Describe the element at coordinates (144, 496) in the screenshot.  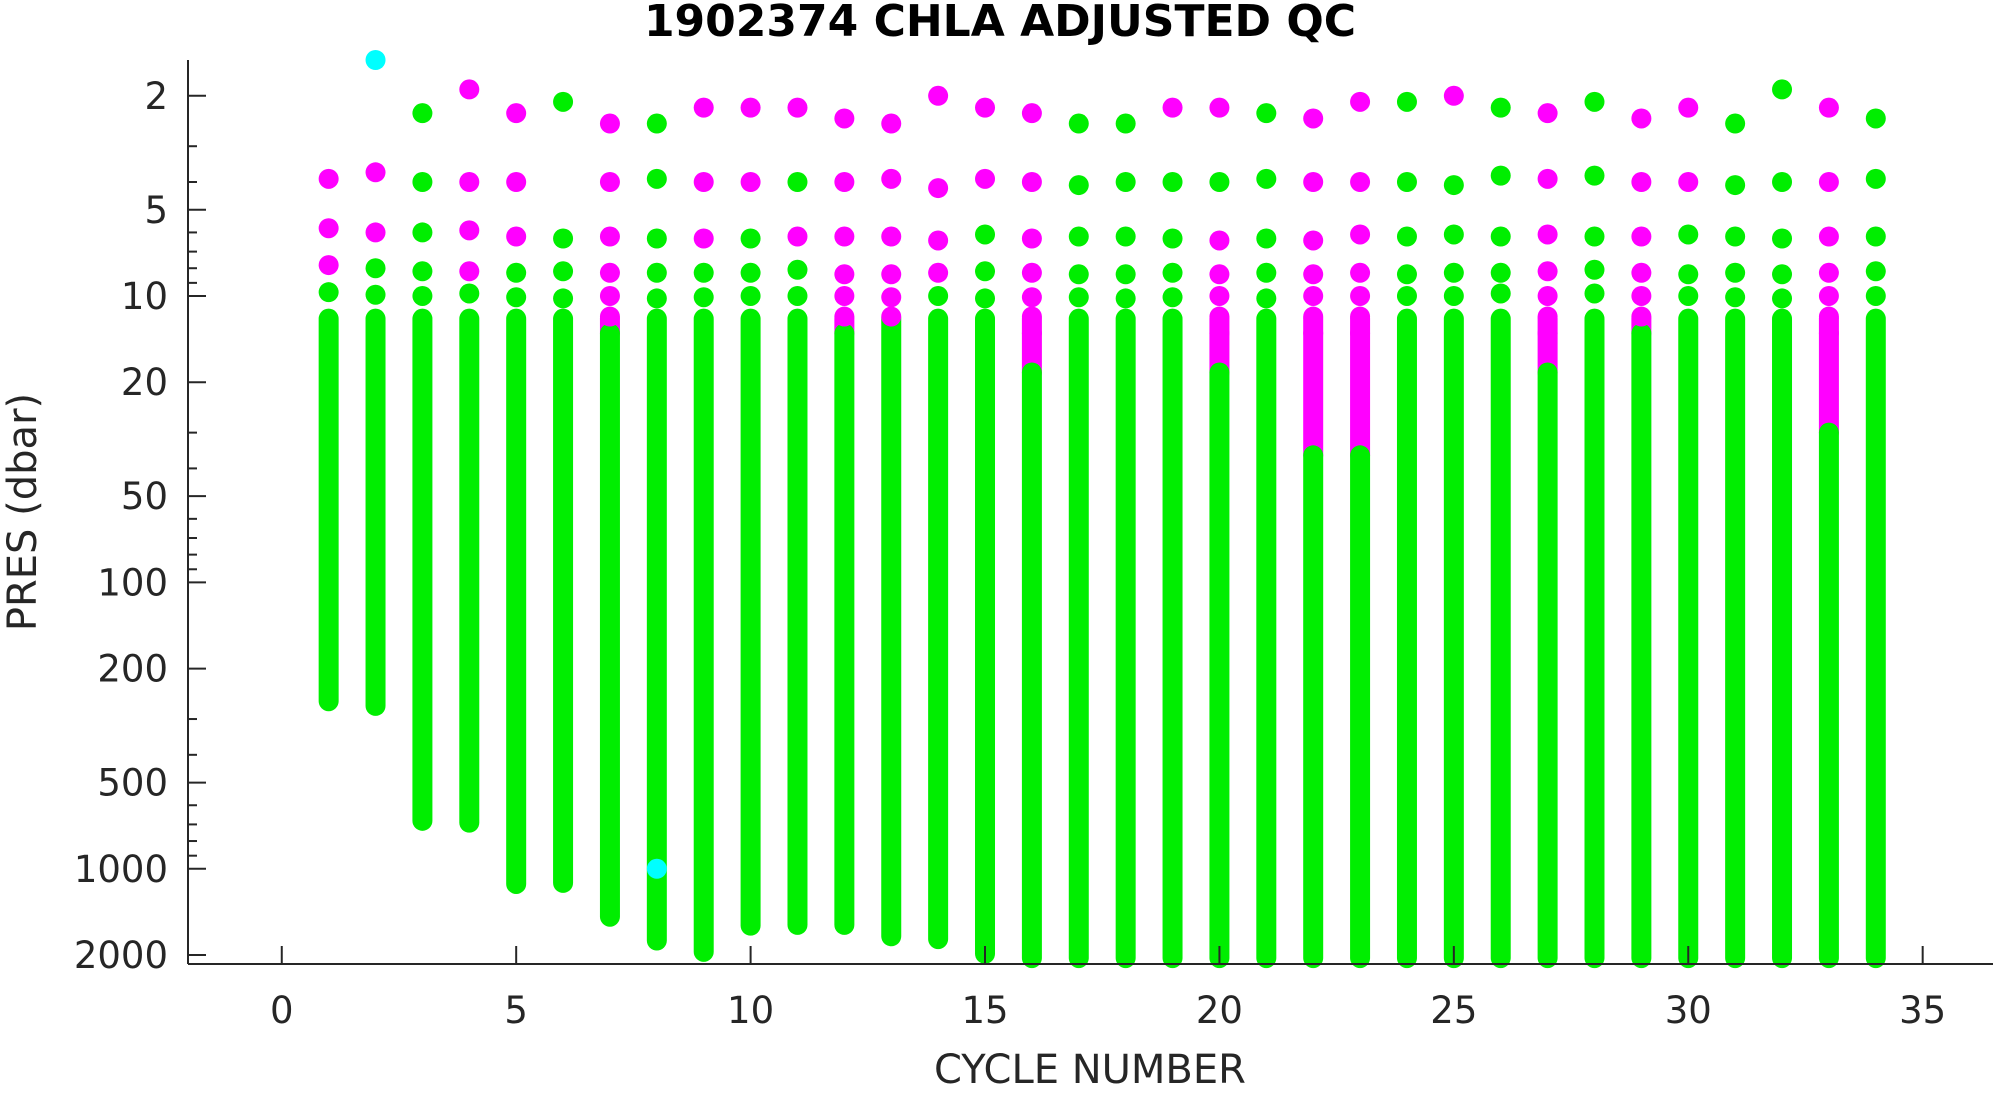
I see `y-tick-label: 50` at that location.